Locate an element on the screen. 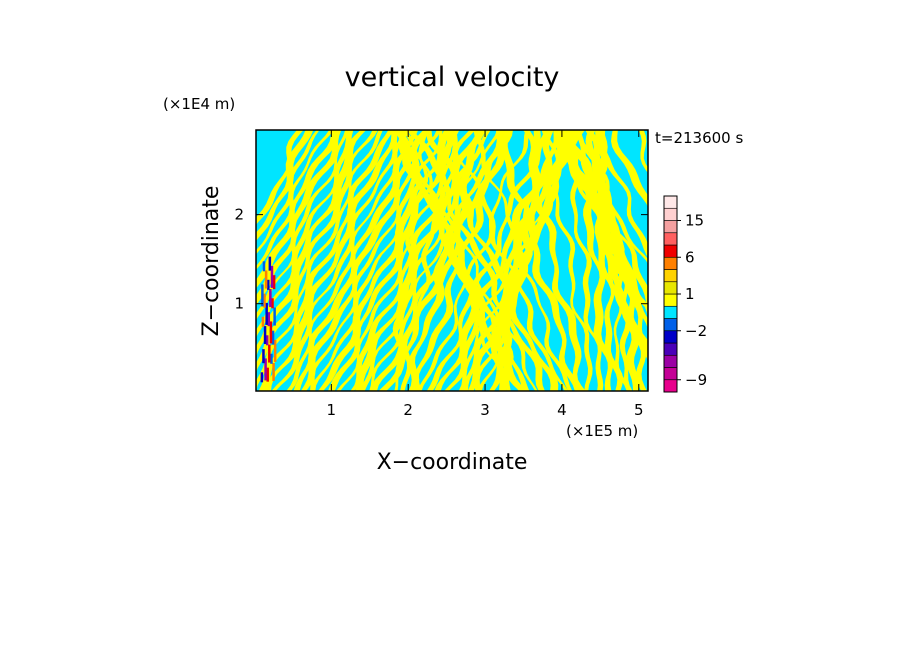 The width and height of the screenshot is (904, 654). x-tick-label: 1 is located at coordinates (332, 410).